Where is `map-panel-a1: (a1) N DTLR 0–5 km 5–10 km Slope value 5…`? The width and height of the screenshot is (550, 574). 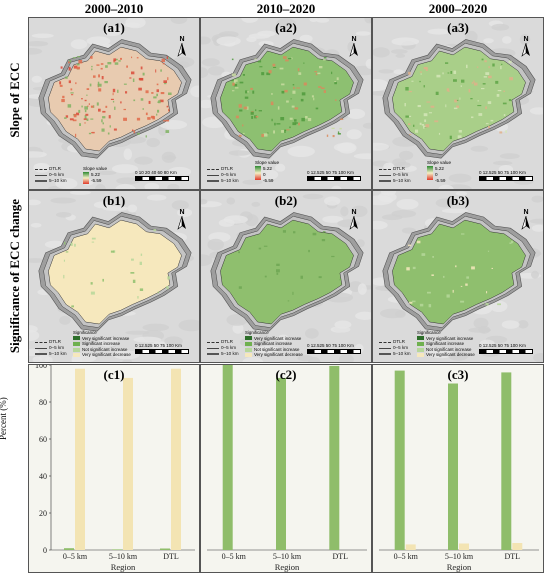 map-panel-a1: (a1) N DTLR 0–5 km 5–10 km Slope value 5… is located at coordinates (114, 103).